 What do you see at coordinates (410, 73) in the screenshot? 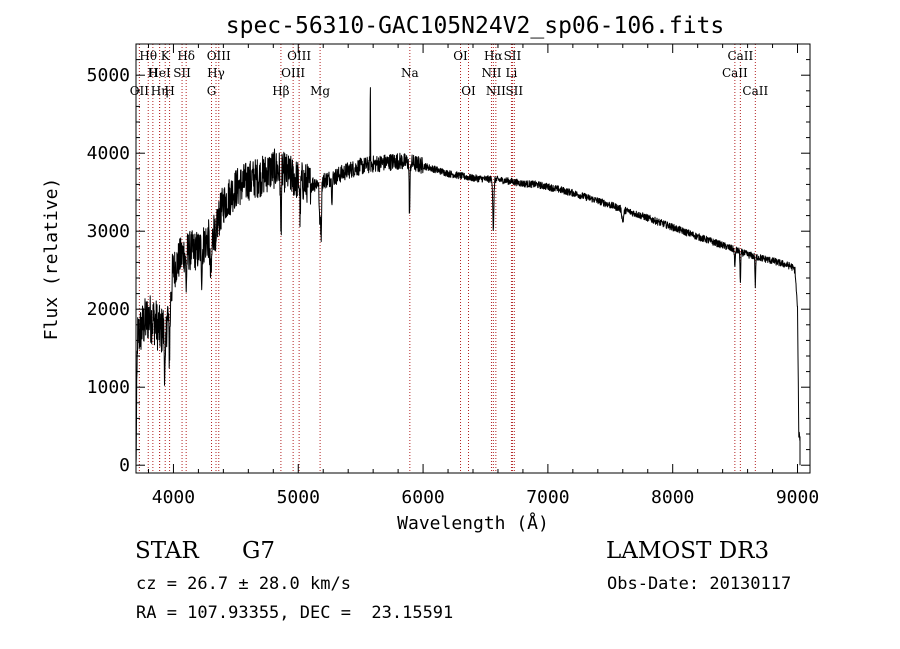
I see `marker-label-16: Na` at bounding box center [410, 73].